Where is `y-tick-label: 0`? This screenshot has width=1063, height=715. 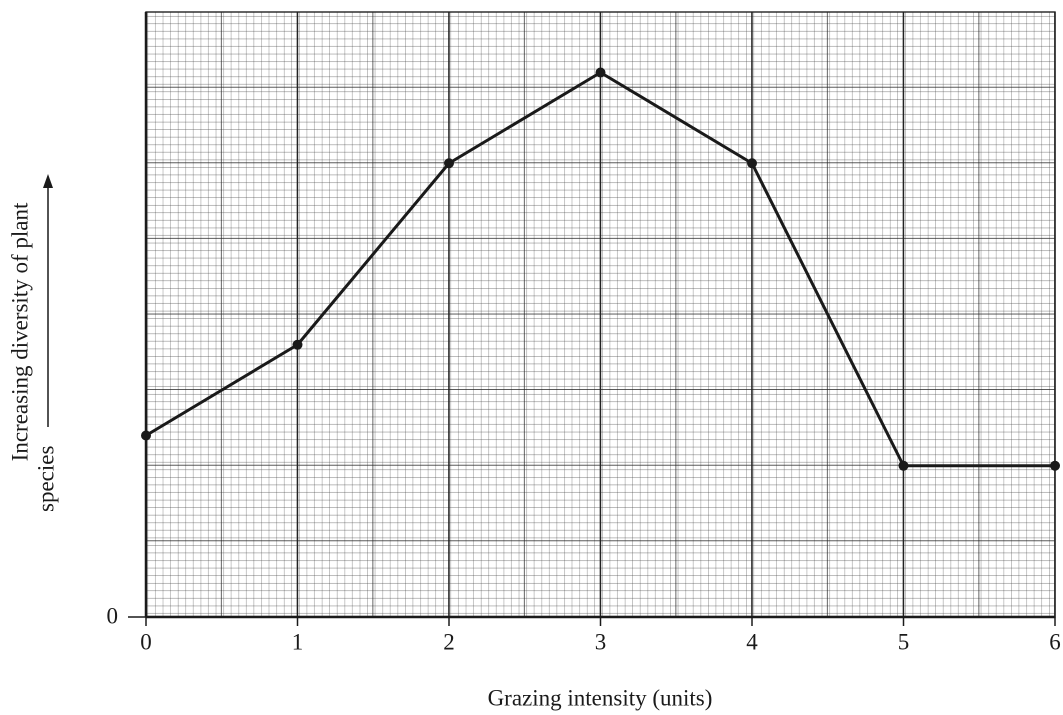 y-tick-label: 0 is located at coordinates (113, 615).